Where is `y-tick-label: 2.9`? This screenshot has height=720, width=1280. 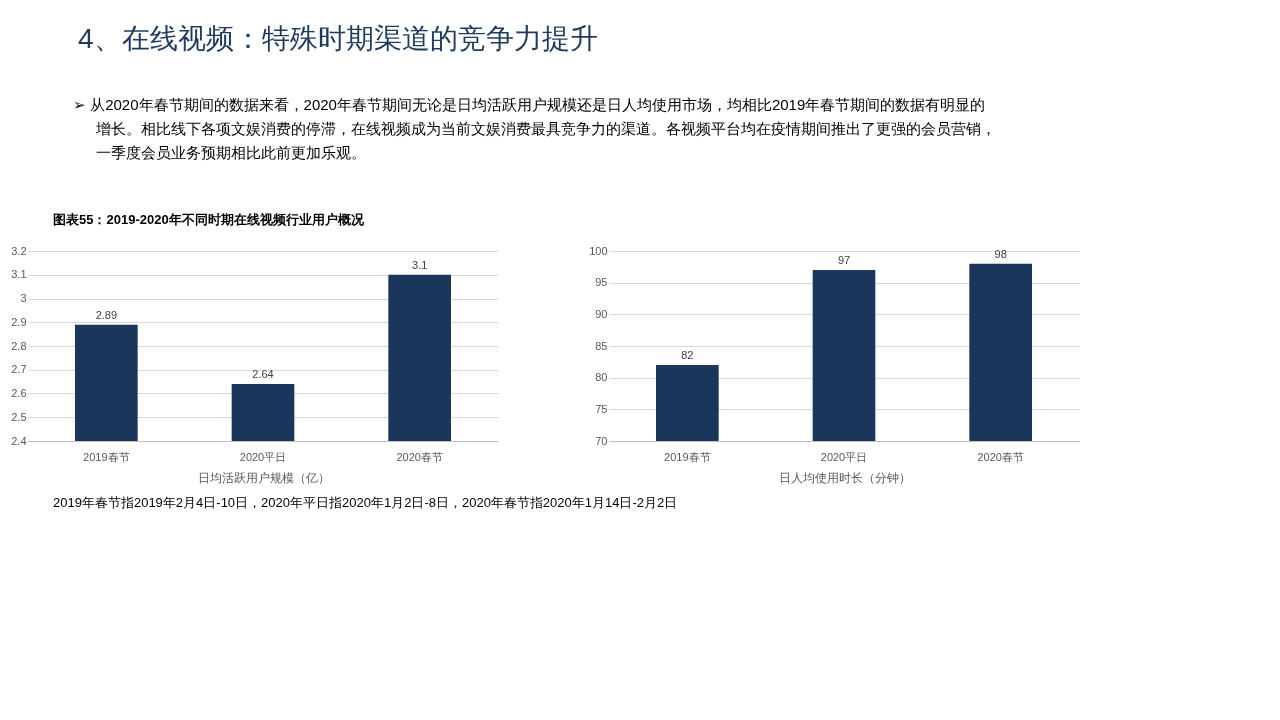
y-tick-label: 2.9 is located at coordinates (19, 321).